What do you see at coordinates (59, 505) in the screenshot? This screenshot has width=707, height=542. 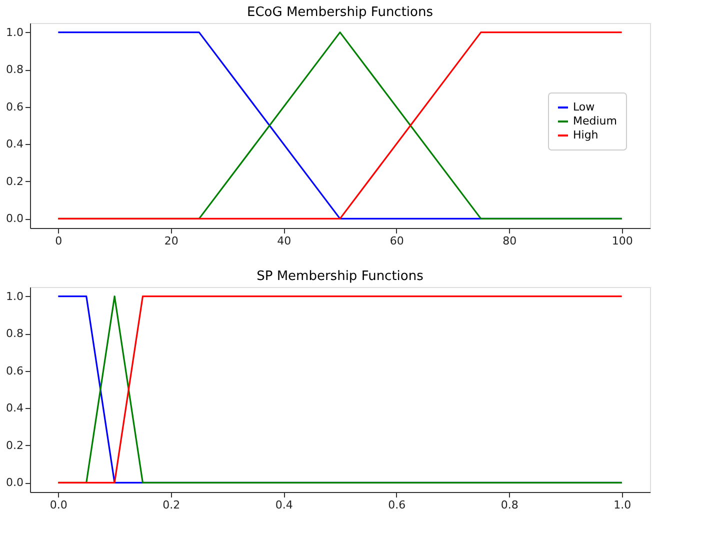 I see `x-tick-label: 0.0` at bounding box center [59, 505].